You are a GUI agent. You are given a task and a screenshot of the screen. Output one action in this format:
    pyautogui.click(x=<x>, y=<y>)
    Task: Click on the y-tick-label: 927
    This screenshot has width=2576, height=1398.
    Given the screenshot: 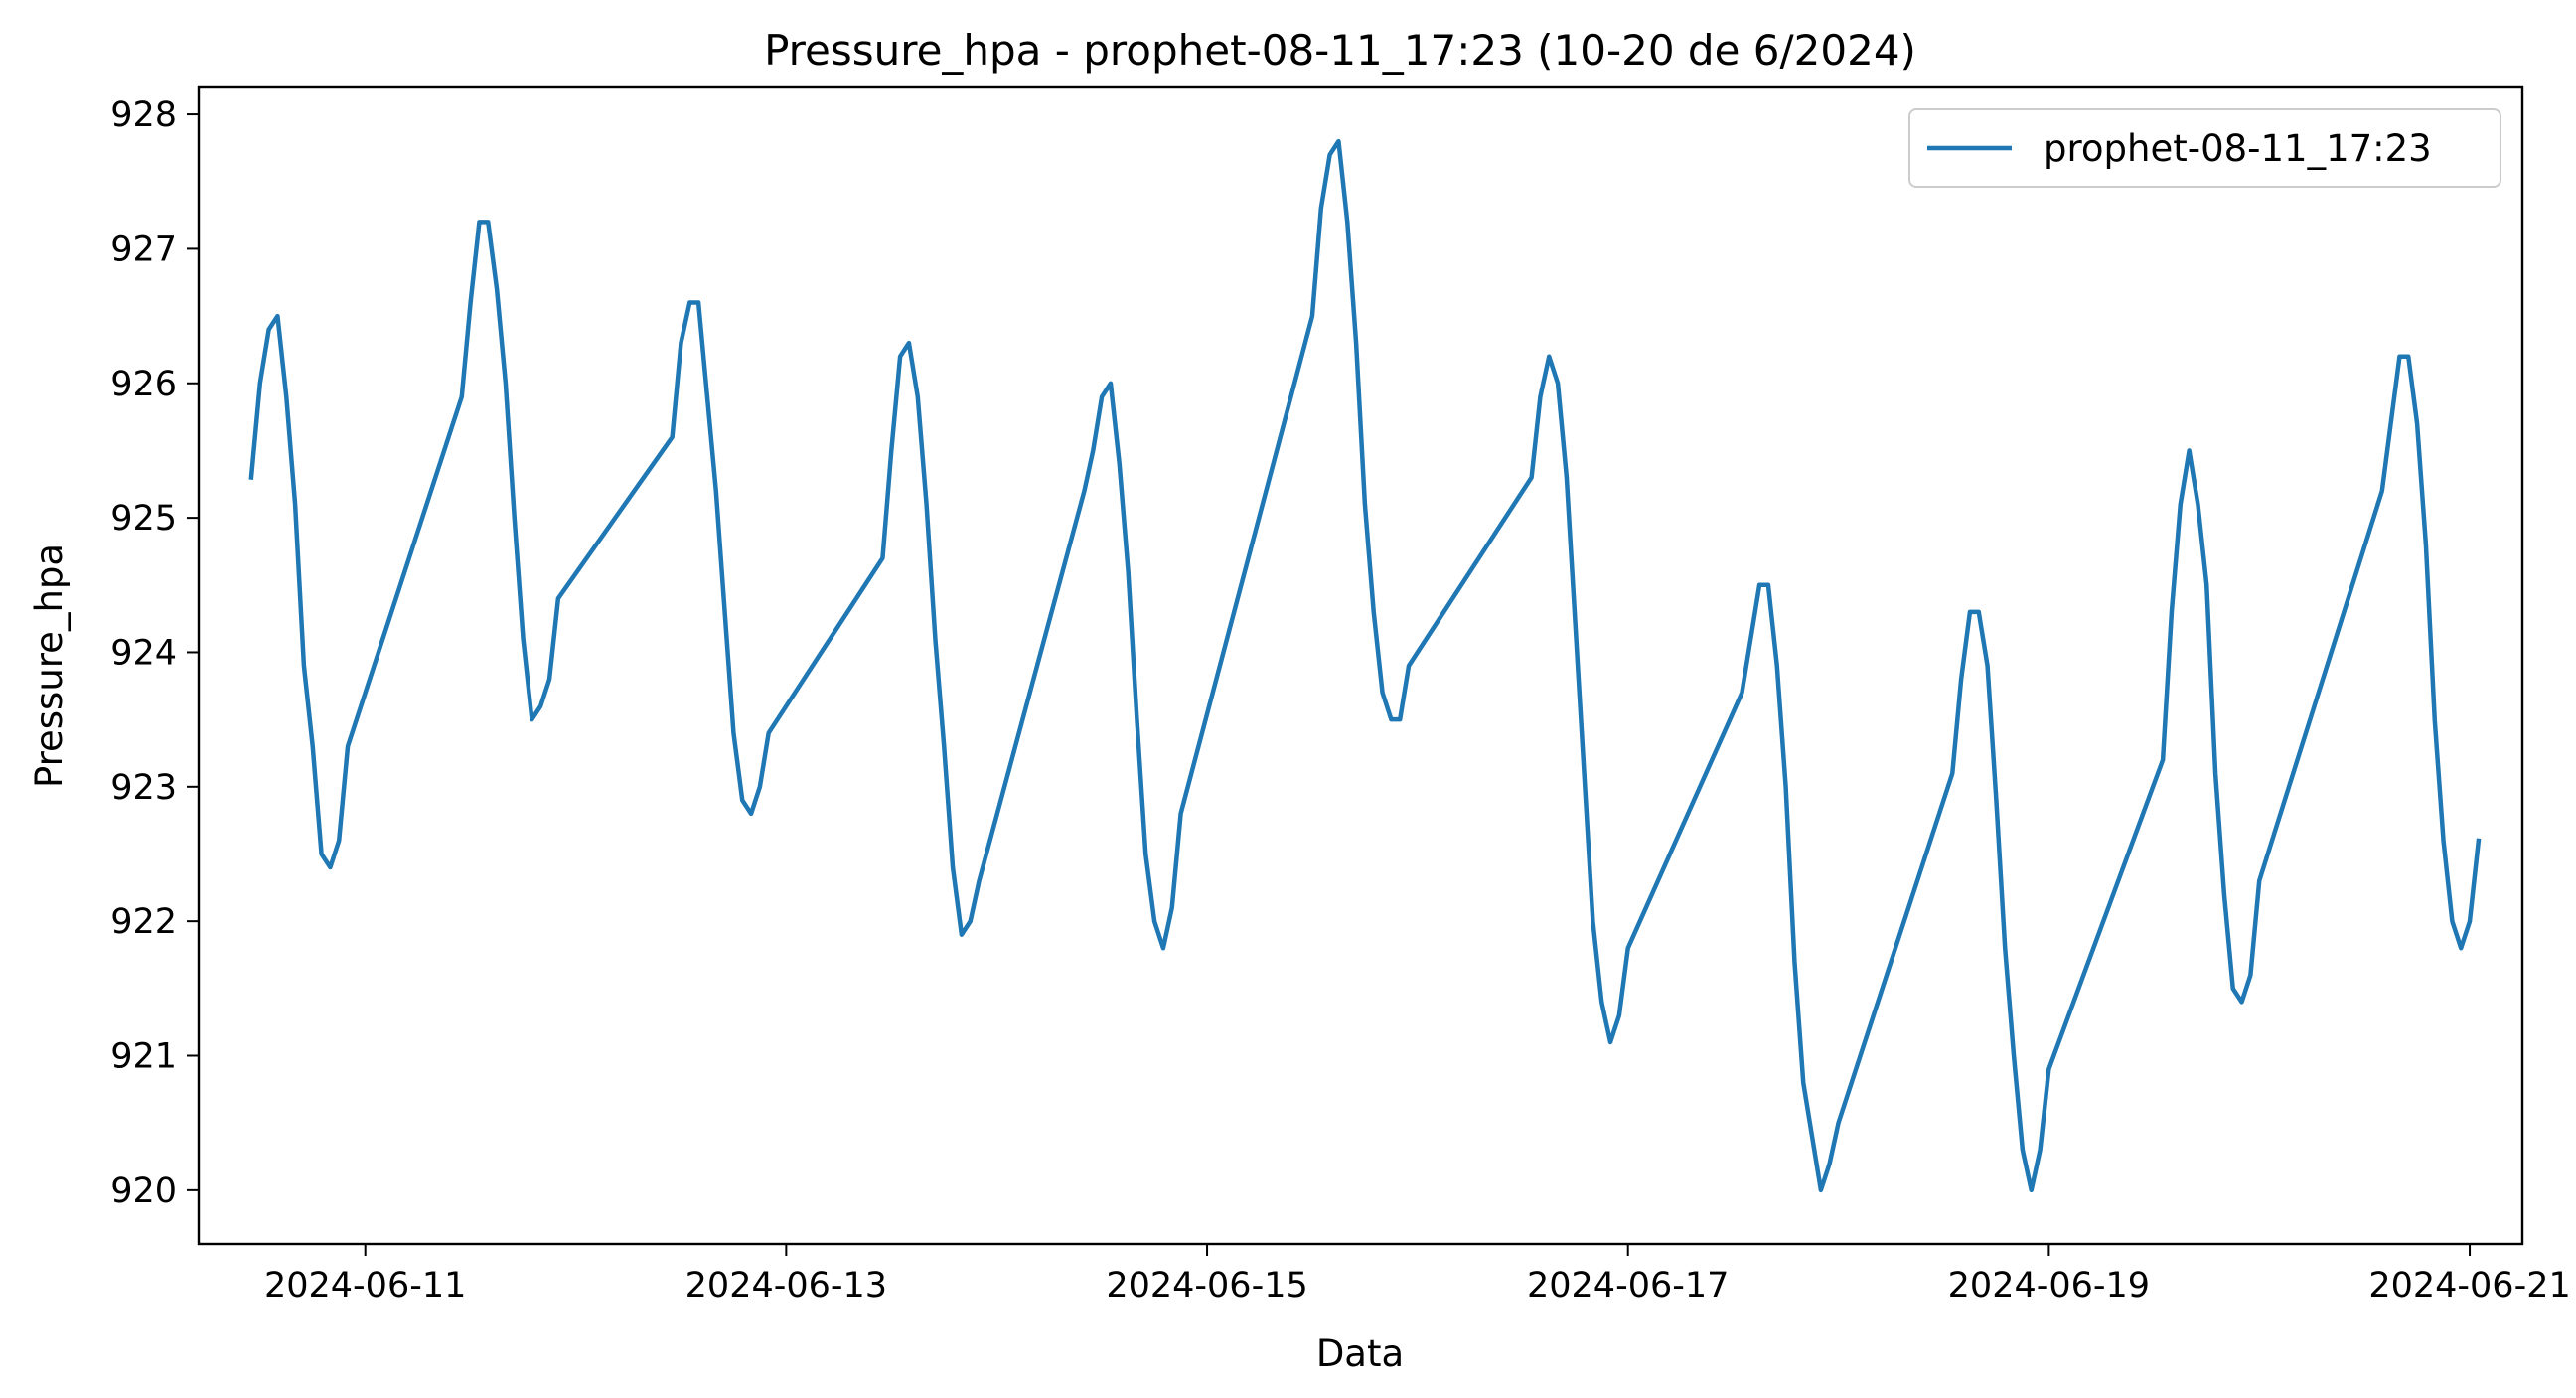 What is the action you would take?
    pyautogui.click(x=143, y=249)
    